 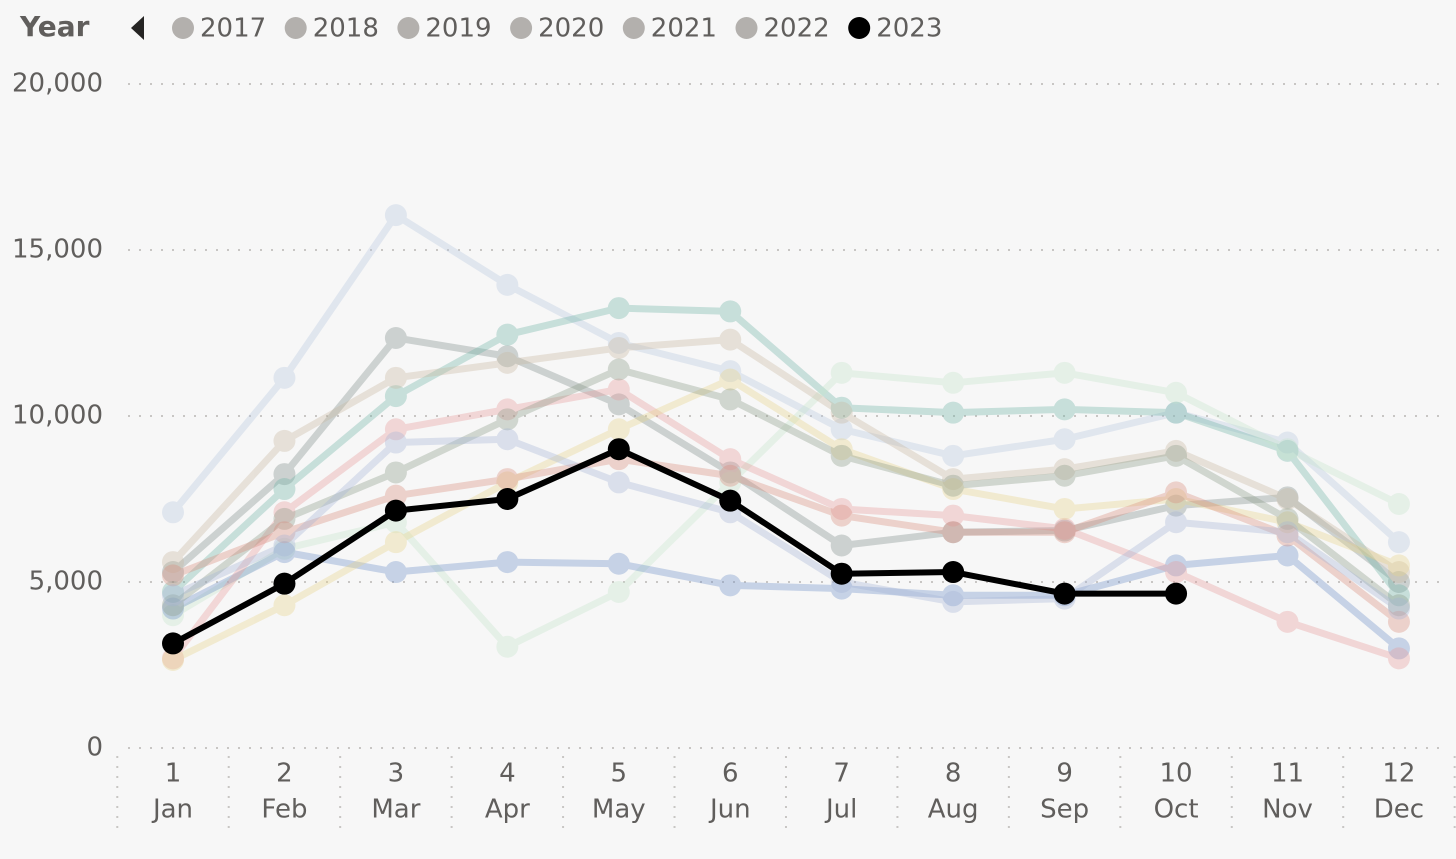 What do you see at coordinates (1176, 774) in the screenshot?
I see `x-tick-number: 10` at bounding box center [1176, 774].